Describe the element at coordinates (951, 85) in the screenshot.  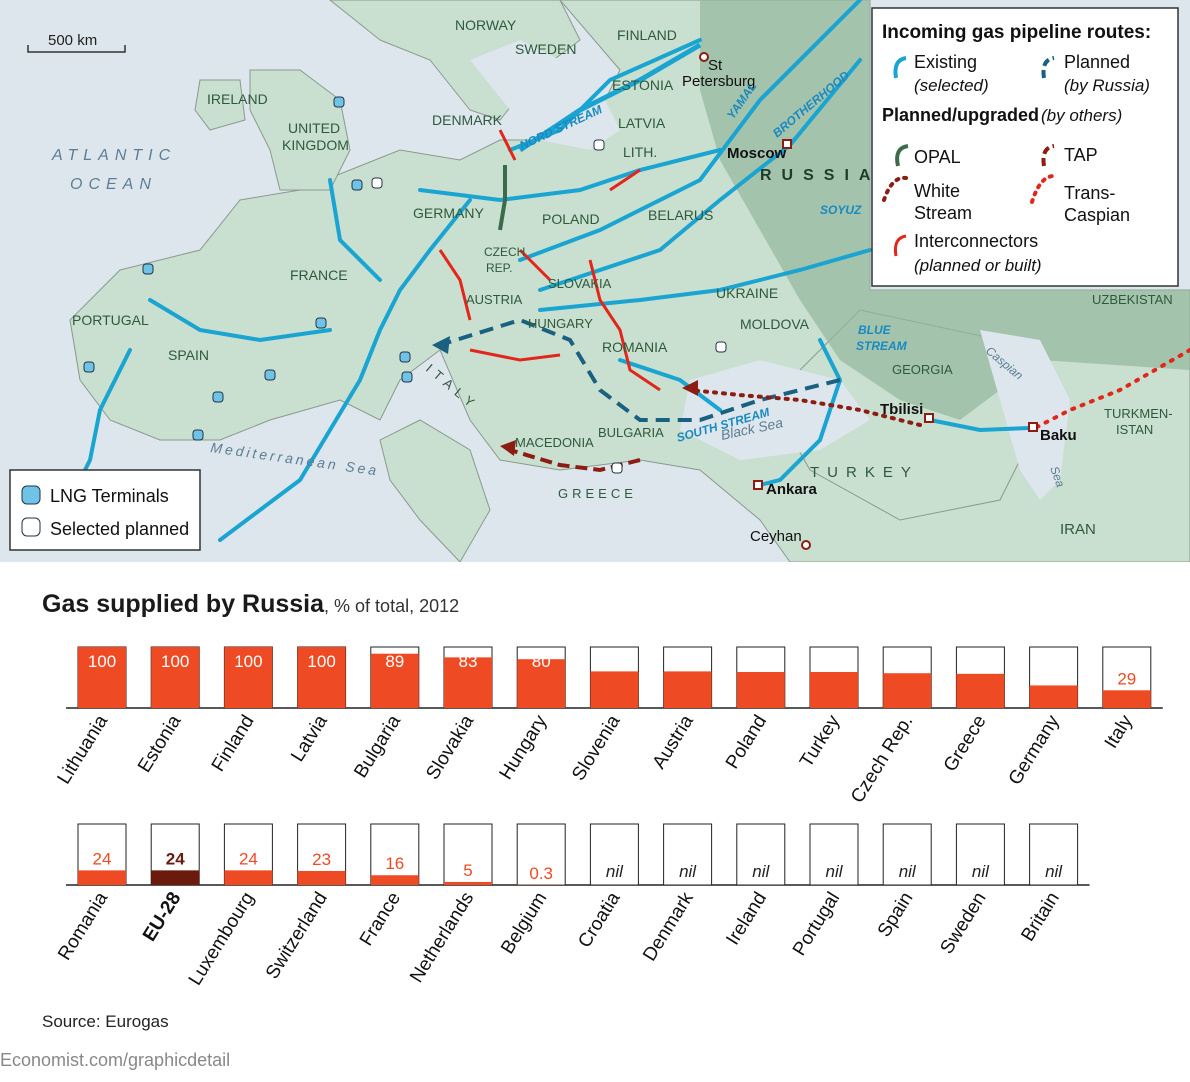
I see `legend-existing-note: (selected)` at that location.